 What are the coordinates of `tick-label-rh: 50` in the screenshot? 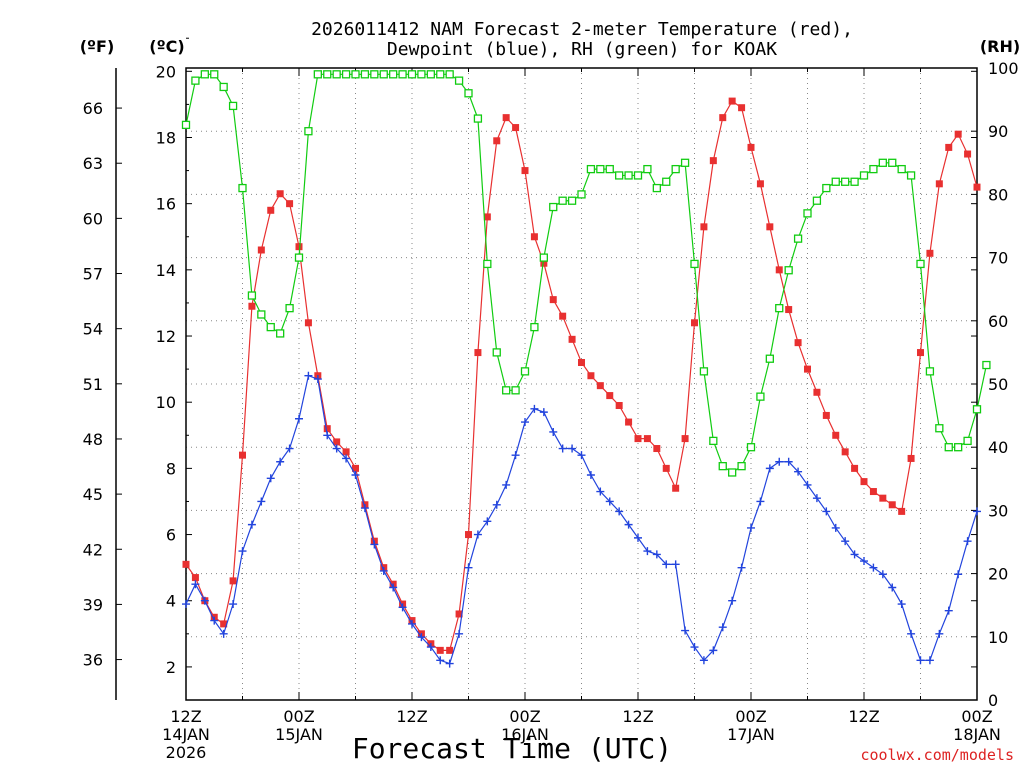 It's located at (998, 384).